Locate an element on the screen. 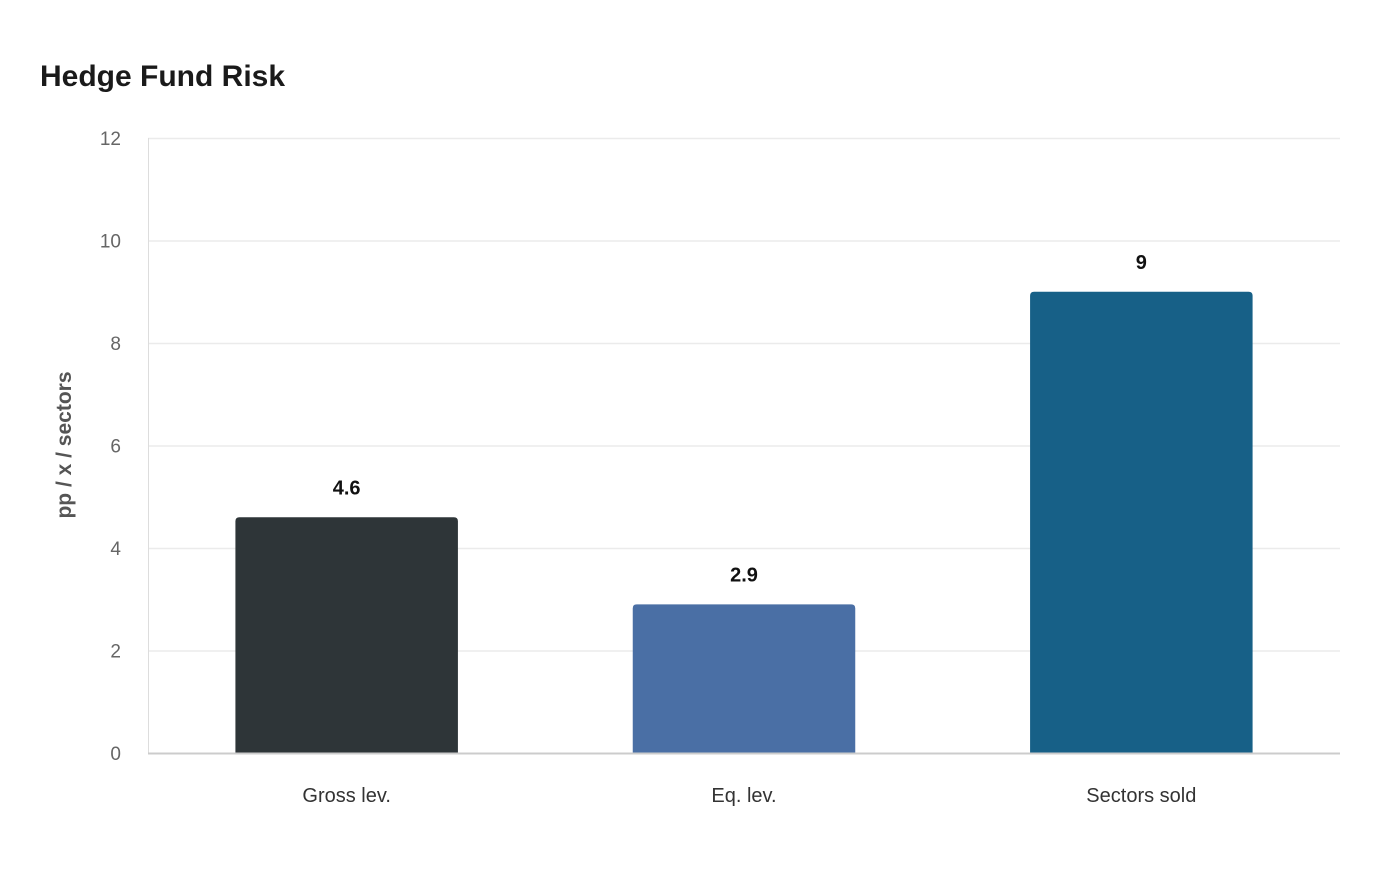 The height and width of the screenshot is (880, 1400). y-tick-label: 10 is located at coordinates (110, 242).